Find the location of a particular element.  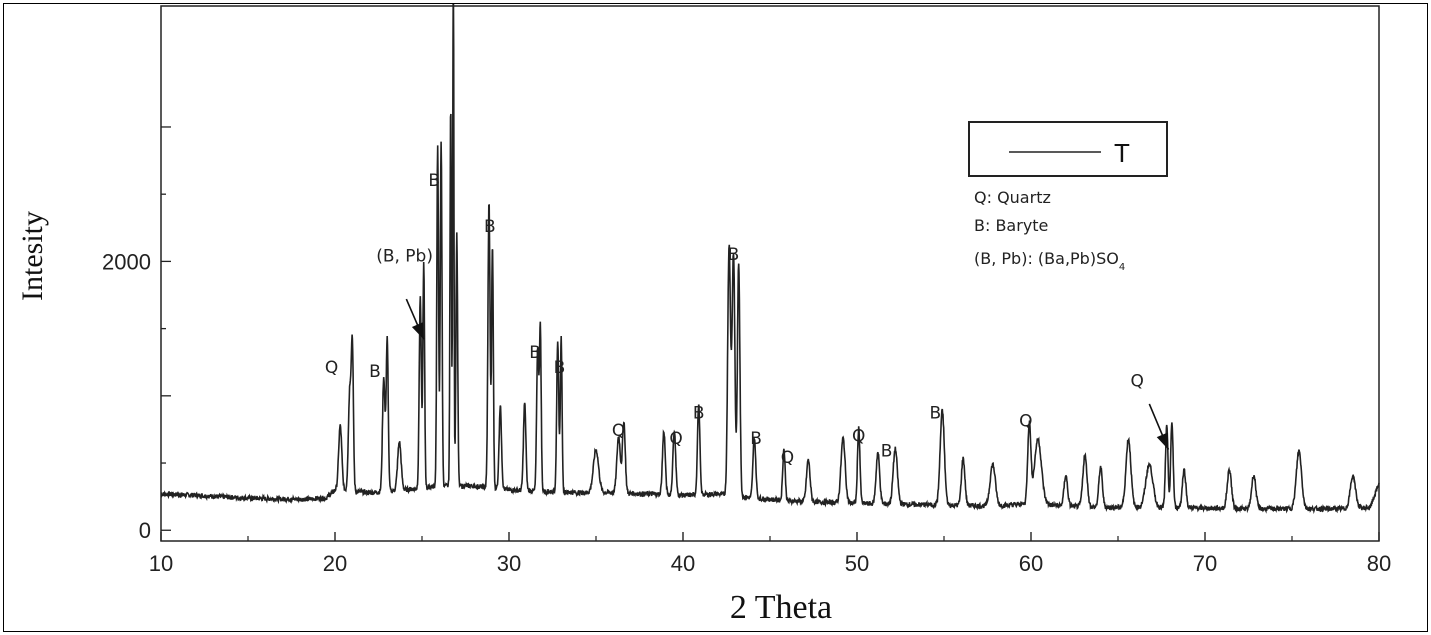

y-tick-label: 2000 is located at coordinates (126, 261).